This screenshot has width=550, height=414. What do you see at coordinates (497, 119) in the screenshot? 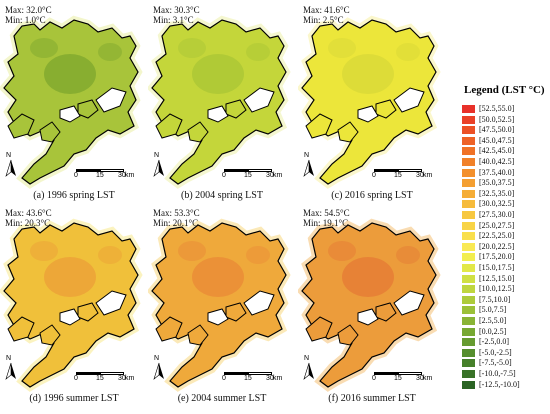
I see `legend-label: [50.0,52.5]` at bounding box center [497, 119].